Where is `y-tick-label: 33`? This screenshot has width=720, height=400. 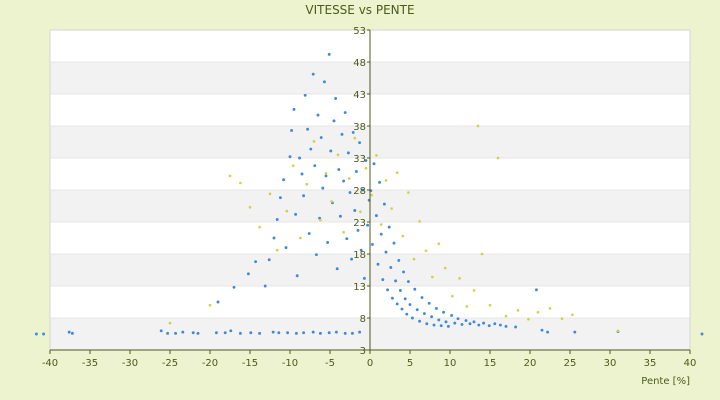 y-tick-label: 33 is located at coordinates (359, 159).